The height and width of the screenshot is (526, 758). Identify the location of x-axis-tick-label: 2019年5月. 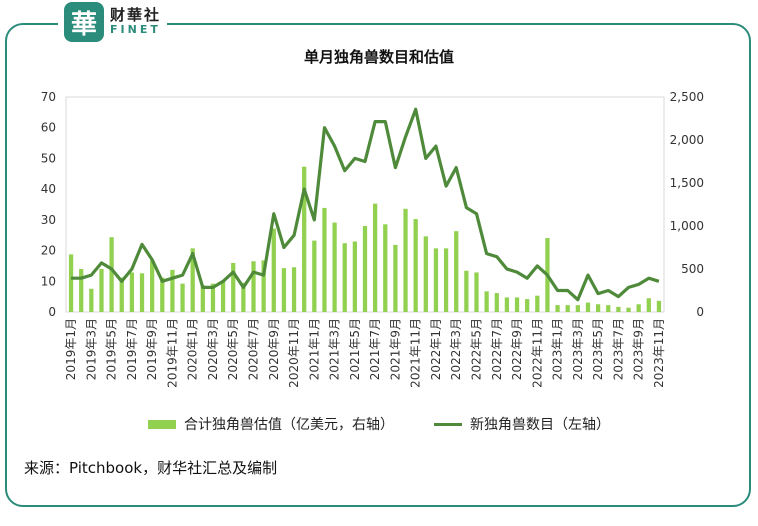
(112, 349).